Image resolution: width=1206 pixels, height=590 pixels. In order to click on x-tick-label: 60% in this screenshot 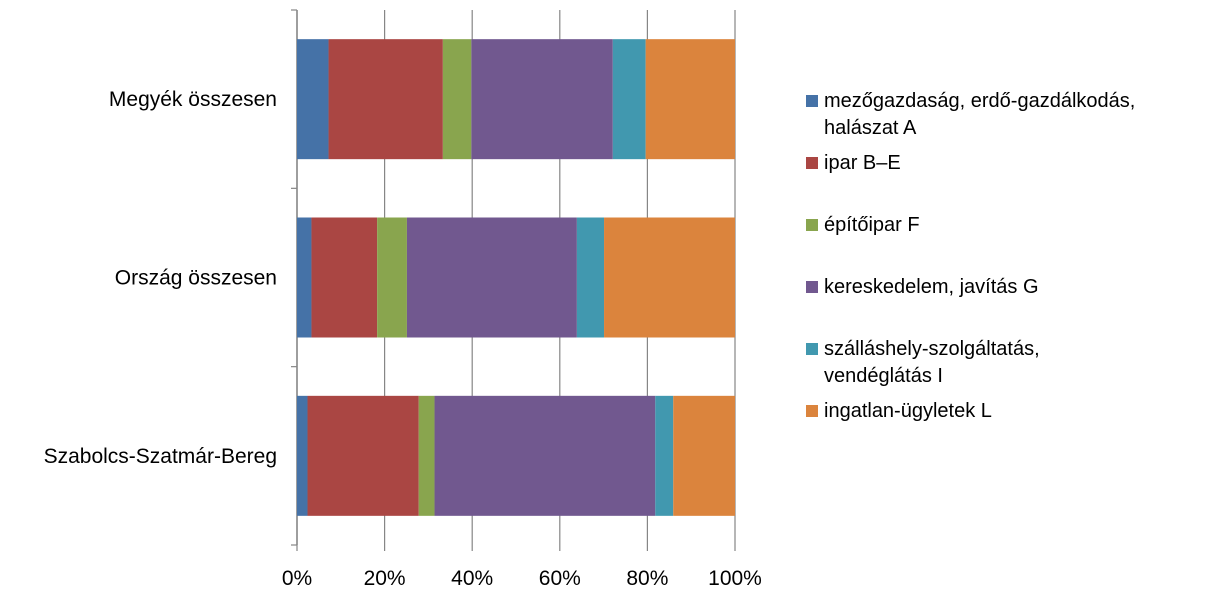, I will do `click(560, 578)`.